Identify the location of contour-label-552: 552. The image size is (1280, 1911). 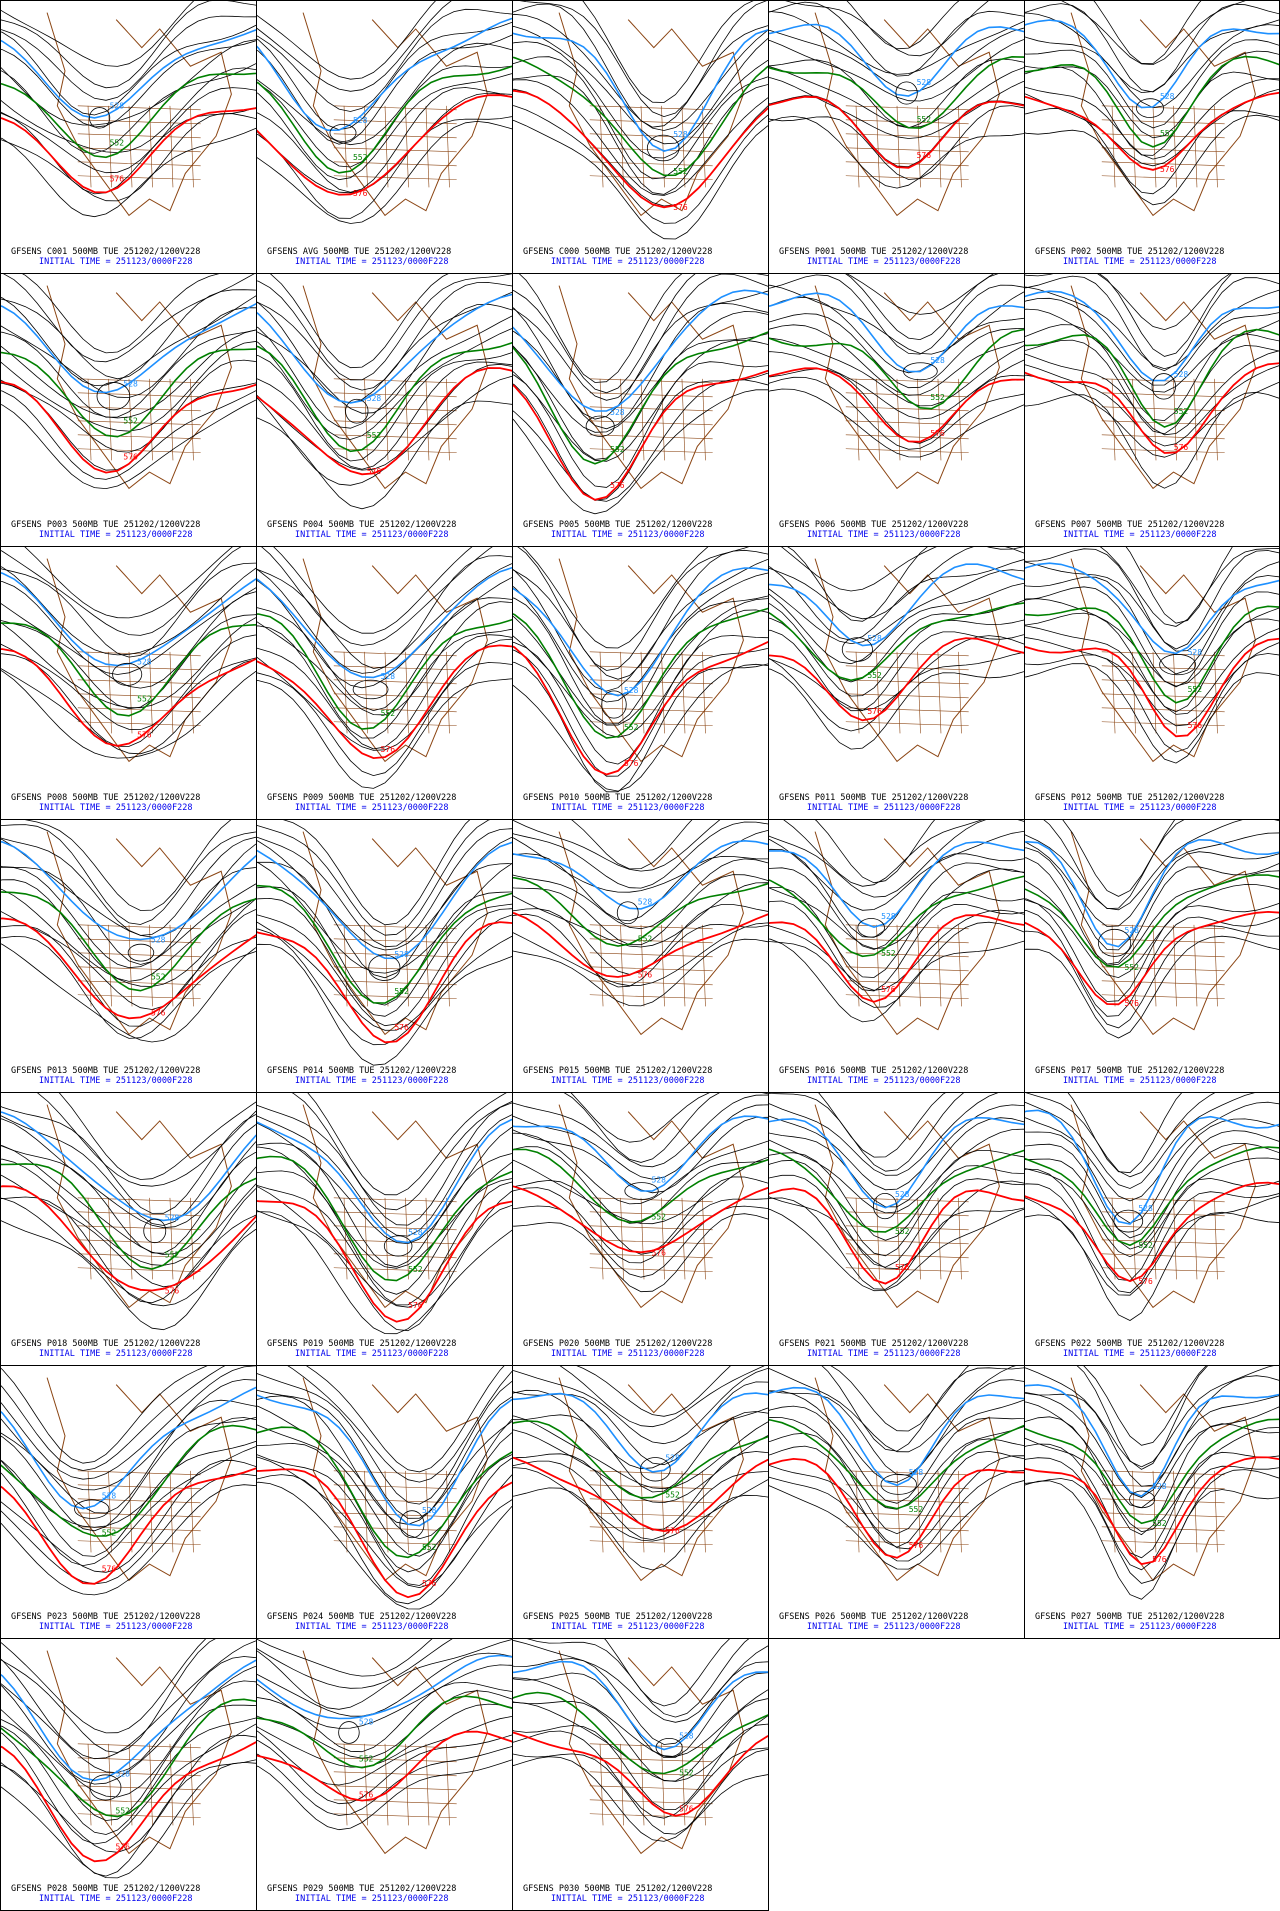
(1159, 1523).